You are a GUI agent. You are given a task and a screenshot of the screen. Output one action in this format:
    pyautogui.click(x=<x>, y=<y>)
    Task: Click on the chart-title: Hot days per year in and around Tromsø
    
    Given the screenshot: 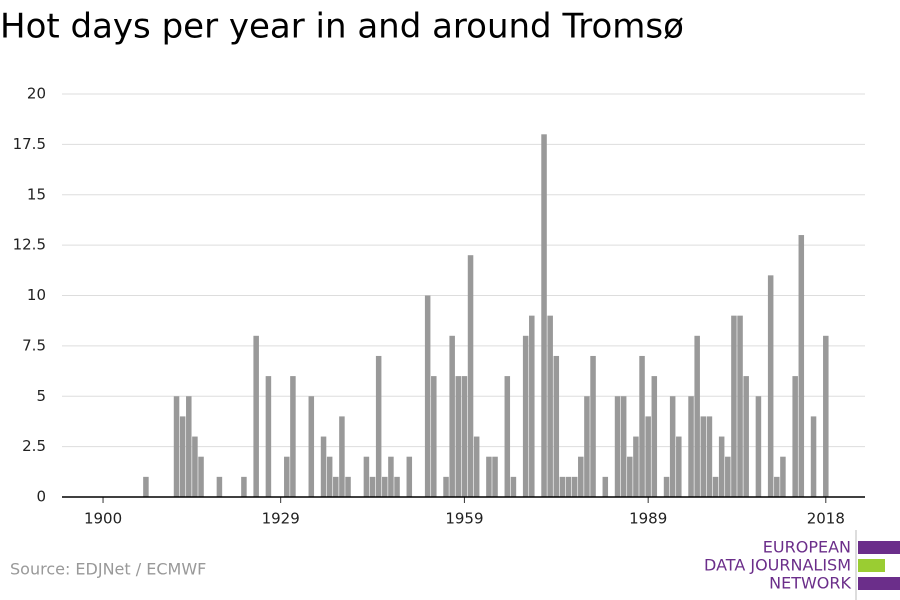 What is the action you would take?
    pyautogui.click(x=342, y=27)
    